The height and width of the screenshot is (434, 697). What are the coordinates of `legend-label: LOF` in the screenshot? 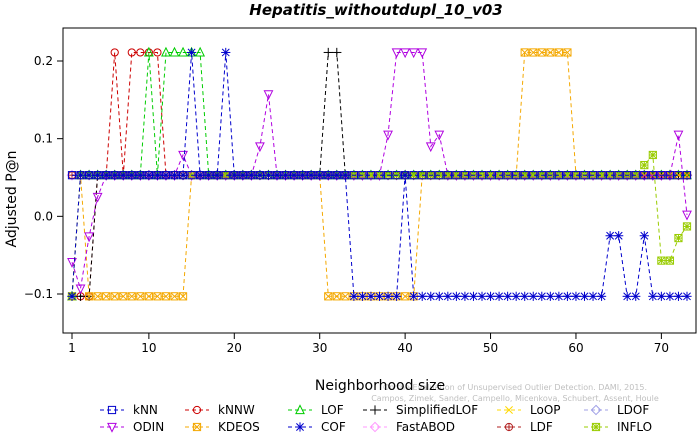 It's located at (332, 410).